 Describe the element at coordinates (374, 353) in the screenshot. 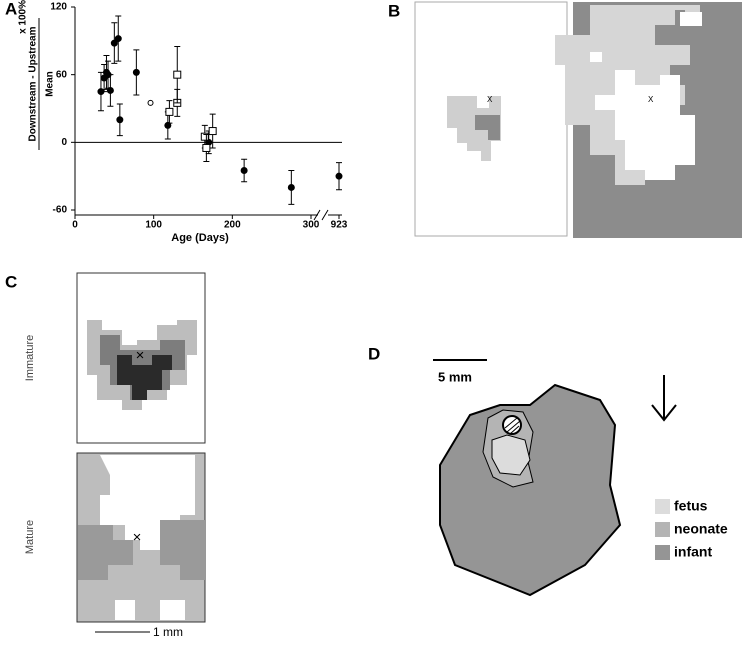

I see `panel-letter: D` at that location.